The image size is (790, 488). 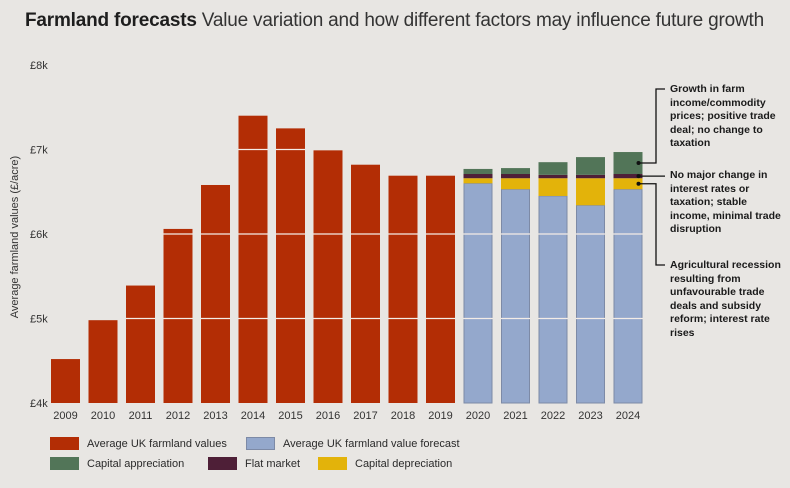 I want to click on segment-depreciation-2022, so click(x=553, y=187).